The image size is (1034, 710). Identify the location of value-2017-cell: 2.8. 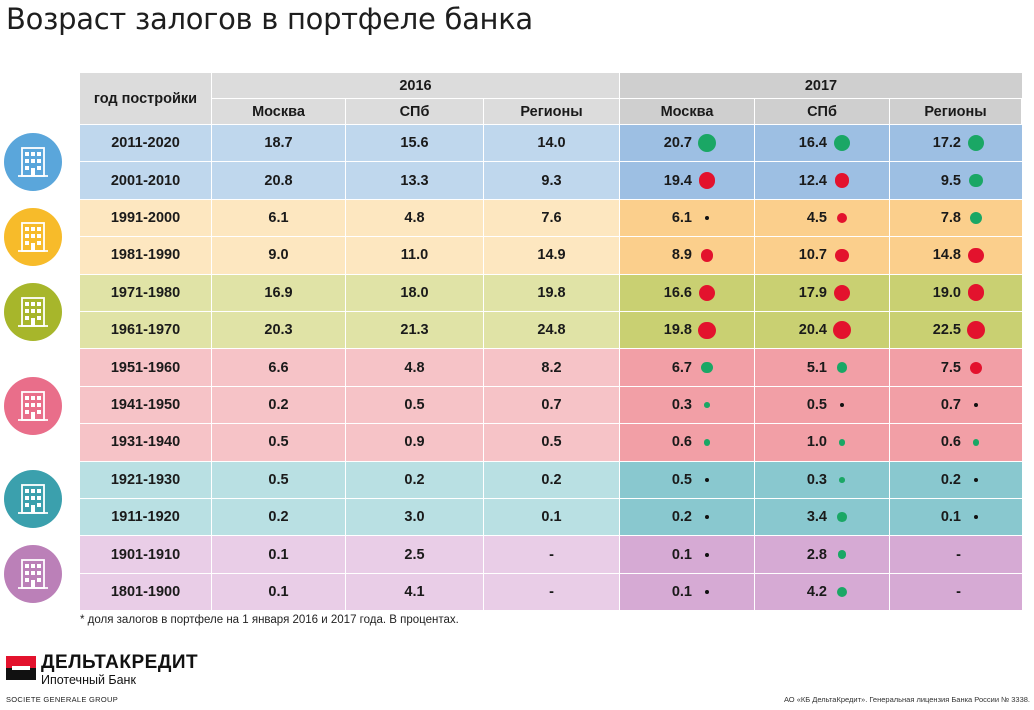
(822, 554).